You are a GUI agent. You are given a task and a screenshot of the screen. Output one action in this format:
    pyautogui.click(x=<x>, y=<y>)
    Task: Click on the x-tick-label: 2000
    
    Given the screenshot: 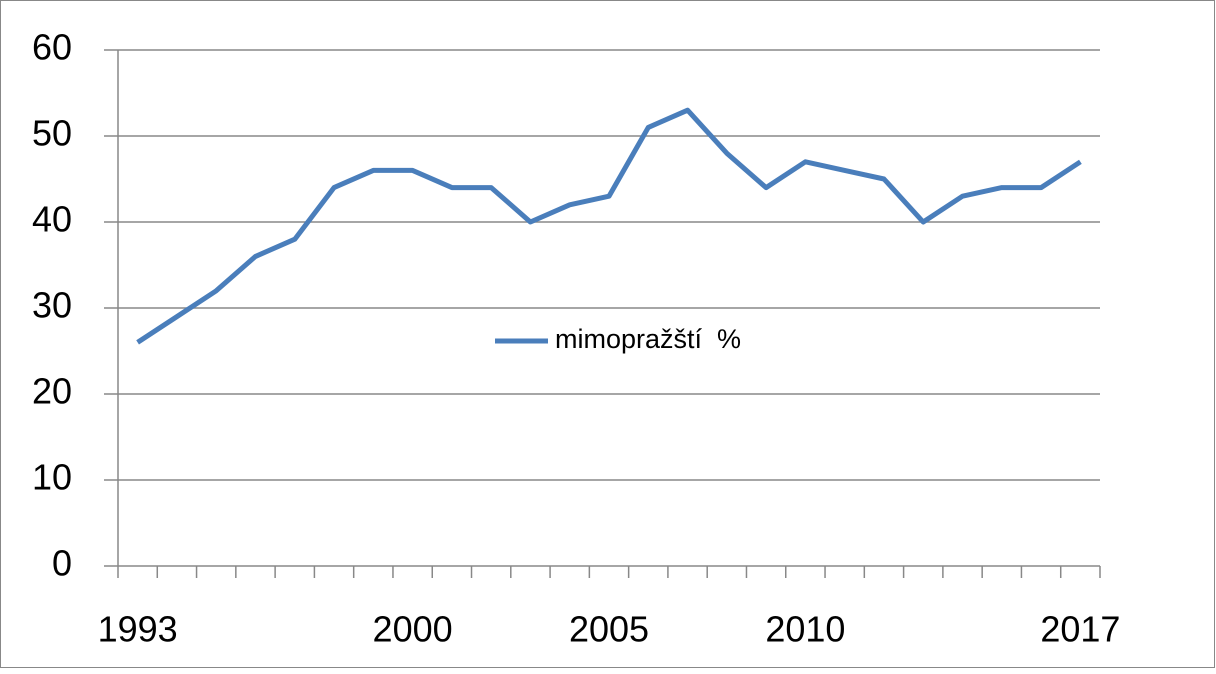 What is the action you would take?
    pyautogui.click(x=413, y=629)
    